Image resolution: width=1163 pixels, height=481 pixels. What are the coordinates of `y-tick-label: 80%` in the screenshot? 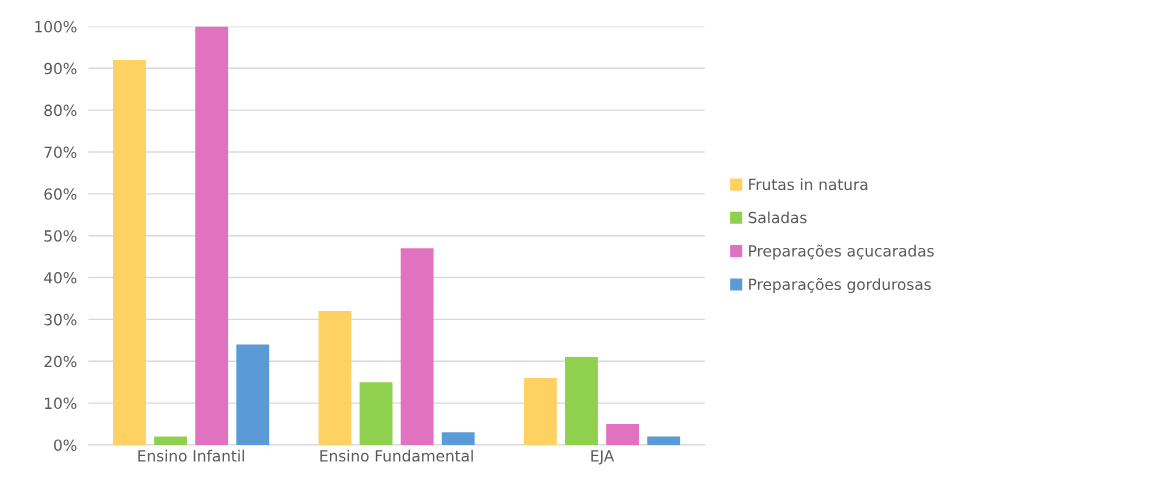 It's located at (60, 110).